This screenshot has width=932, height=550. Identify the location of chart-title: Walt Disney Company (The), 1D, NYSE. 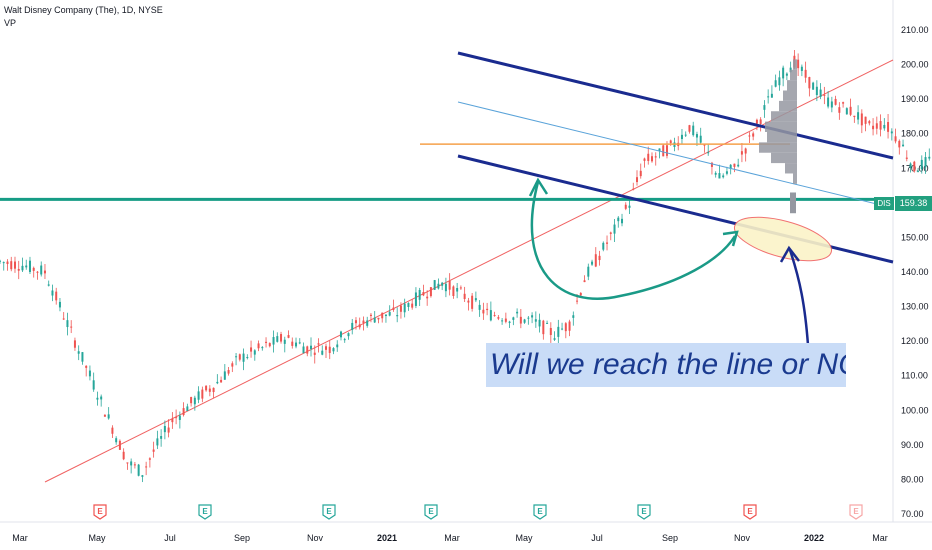
(83, 10).